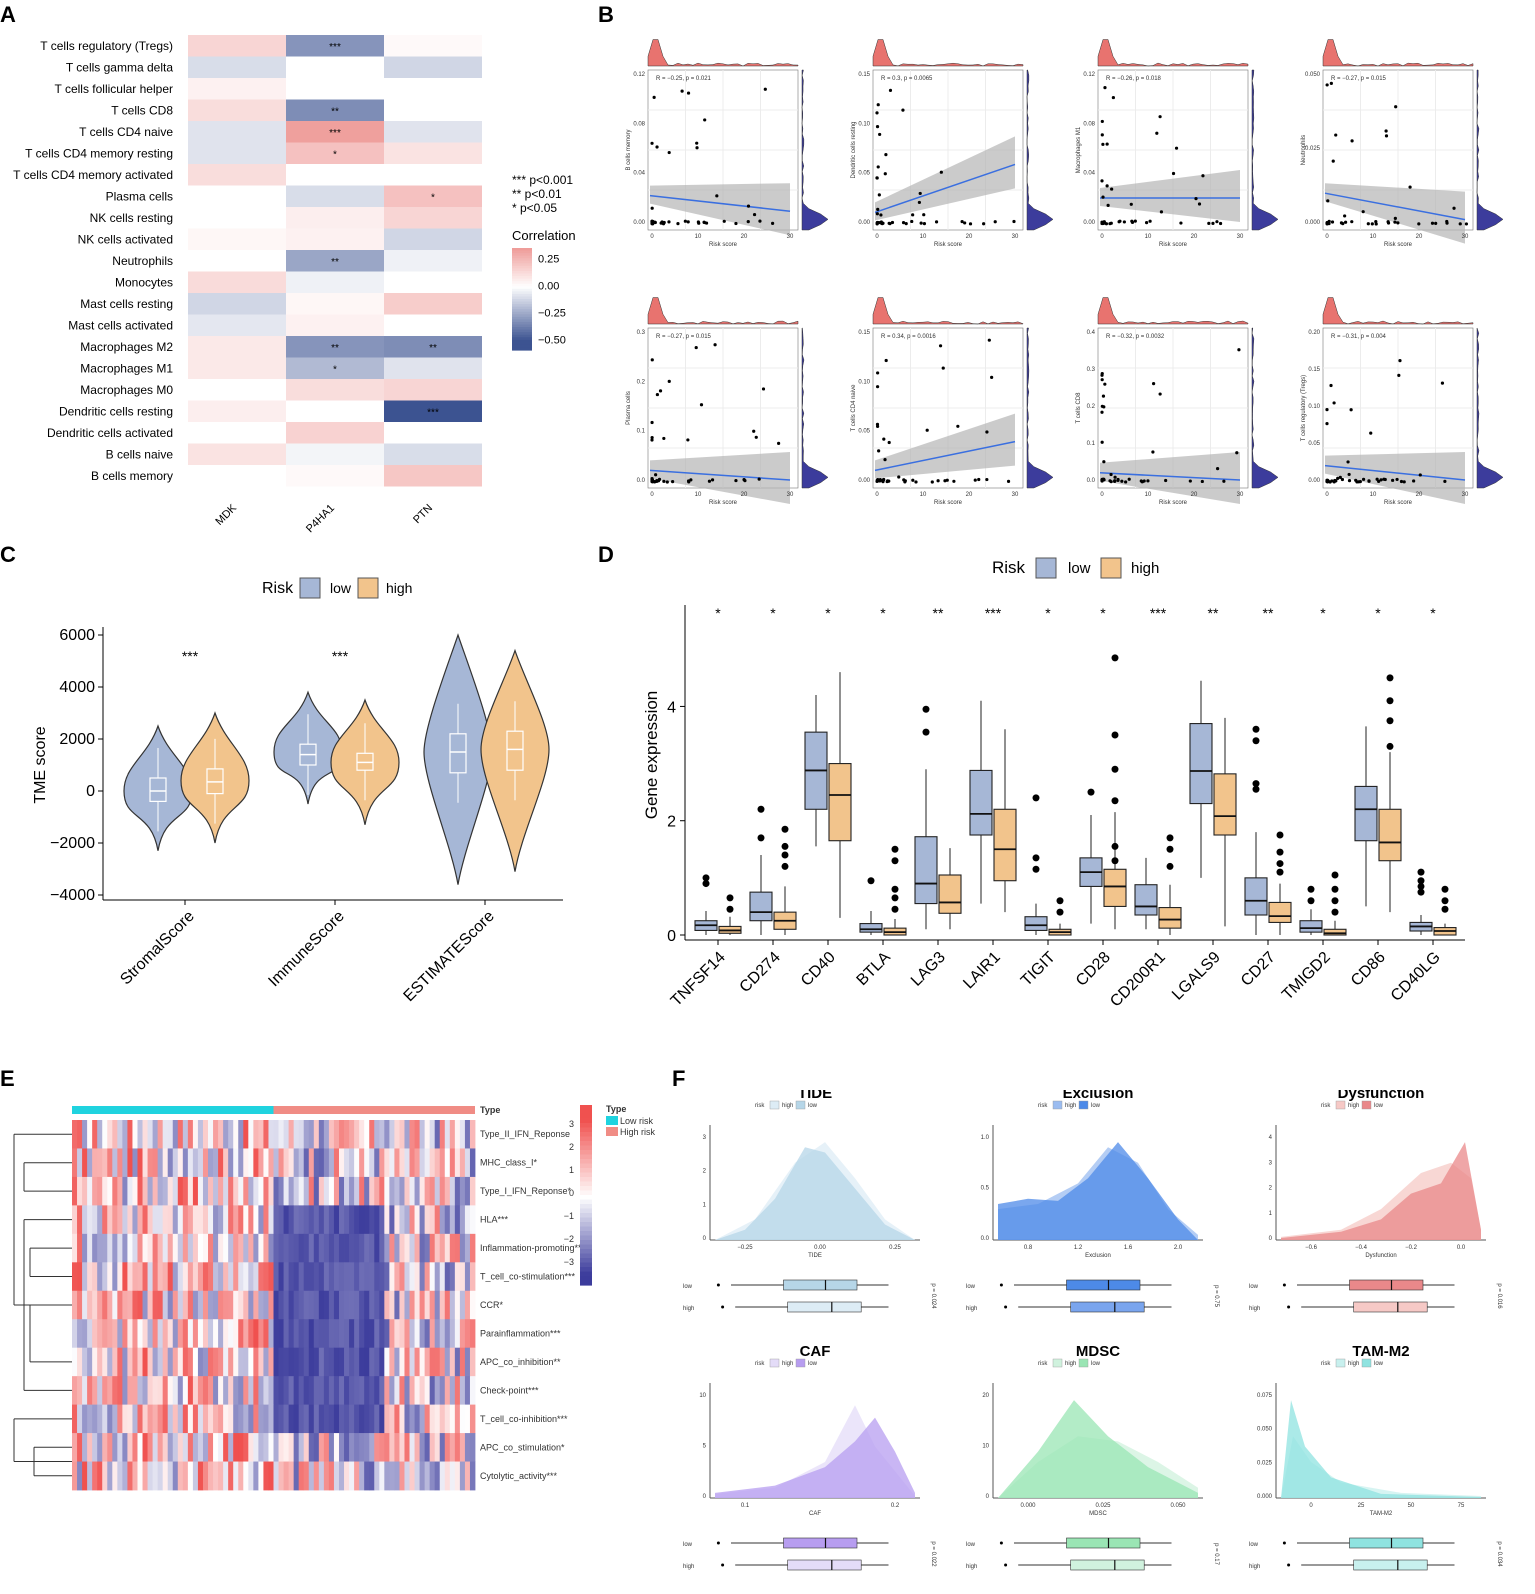  I want to click on colorbar-title: Correlation, so click(544, 235).